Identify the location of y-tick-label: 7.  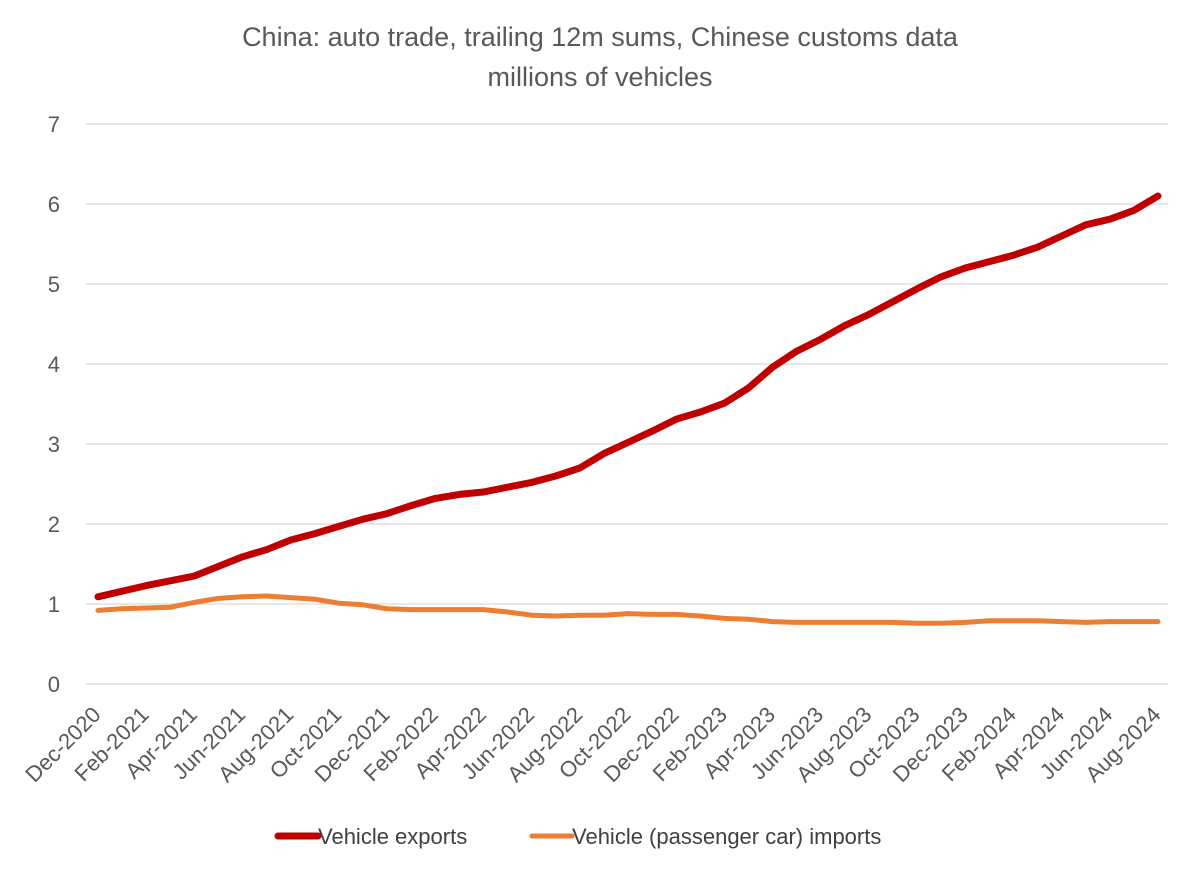
(54, 124).